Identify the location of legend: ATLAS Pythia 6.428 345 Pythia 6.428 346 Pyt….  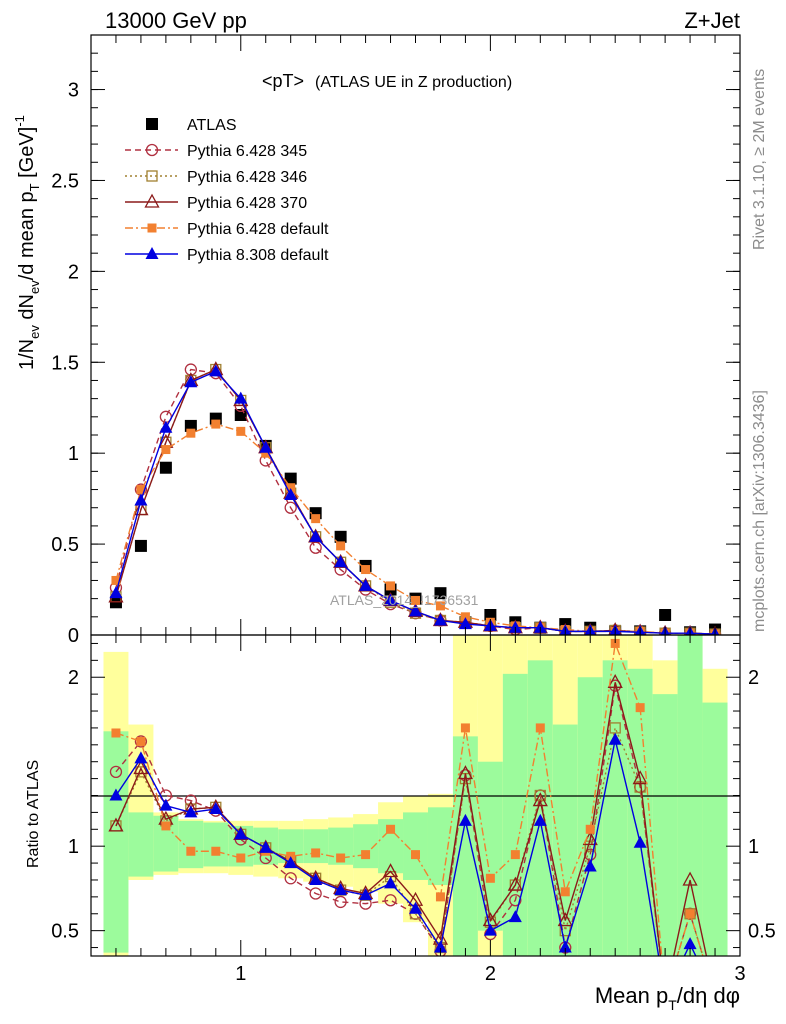
(227, 190).